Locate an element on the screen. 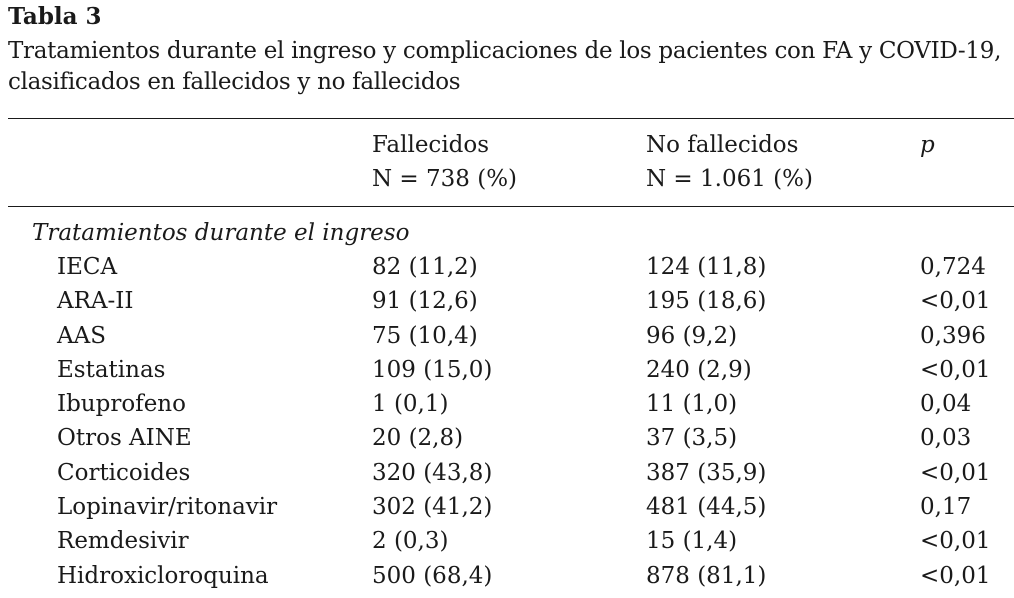 Image resolution: width=1014 pixels, height=598 pixels. table-row: ARA-II 91 (12,6) 195 (18,6) <0,01 is located at coordinates (507, 301).